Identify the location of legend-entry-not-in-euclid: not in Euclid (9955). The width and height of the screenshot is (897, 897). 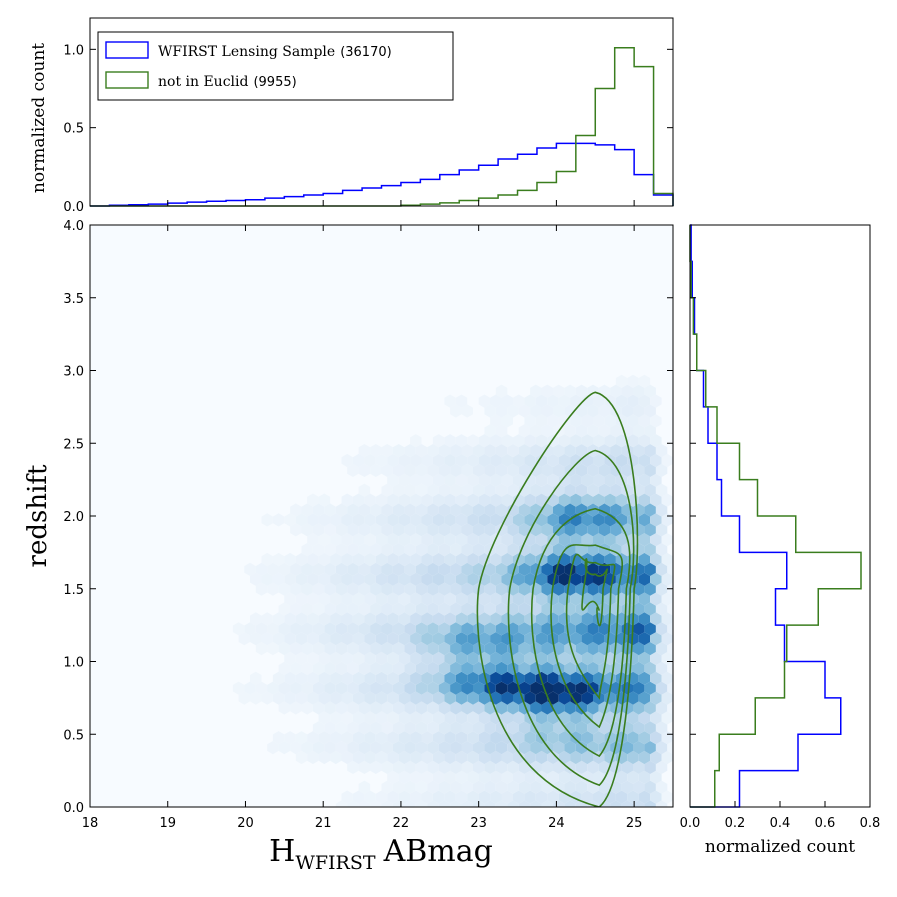
(227, 82).